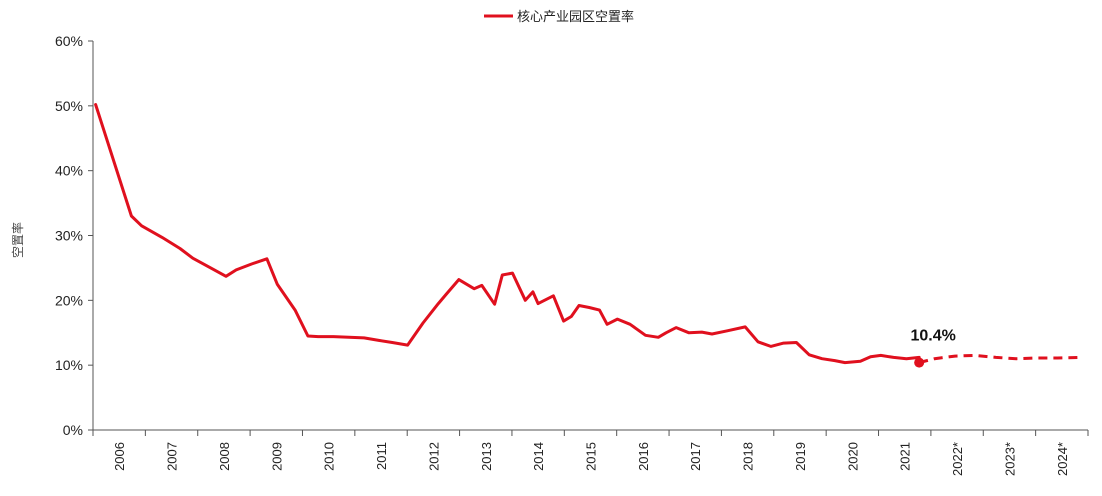 This screenshot has height=496, width=1102. I want to click on highlight-point, so click(919, 362).